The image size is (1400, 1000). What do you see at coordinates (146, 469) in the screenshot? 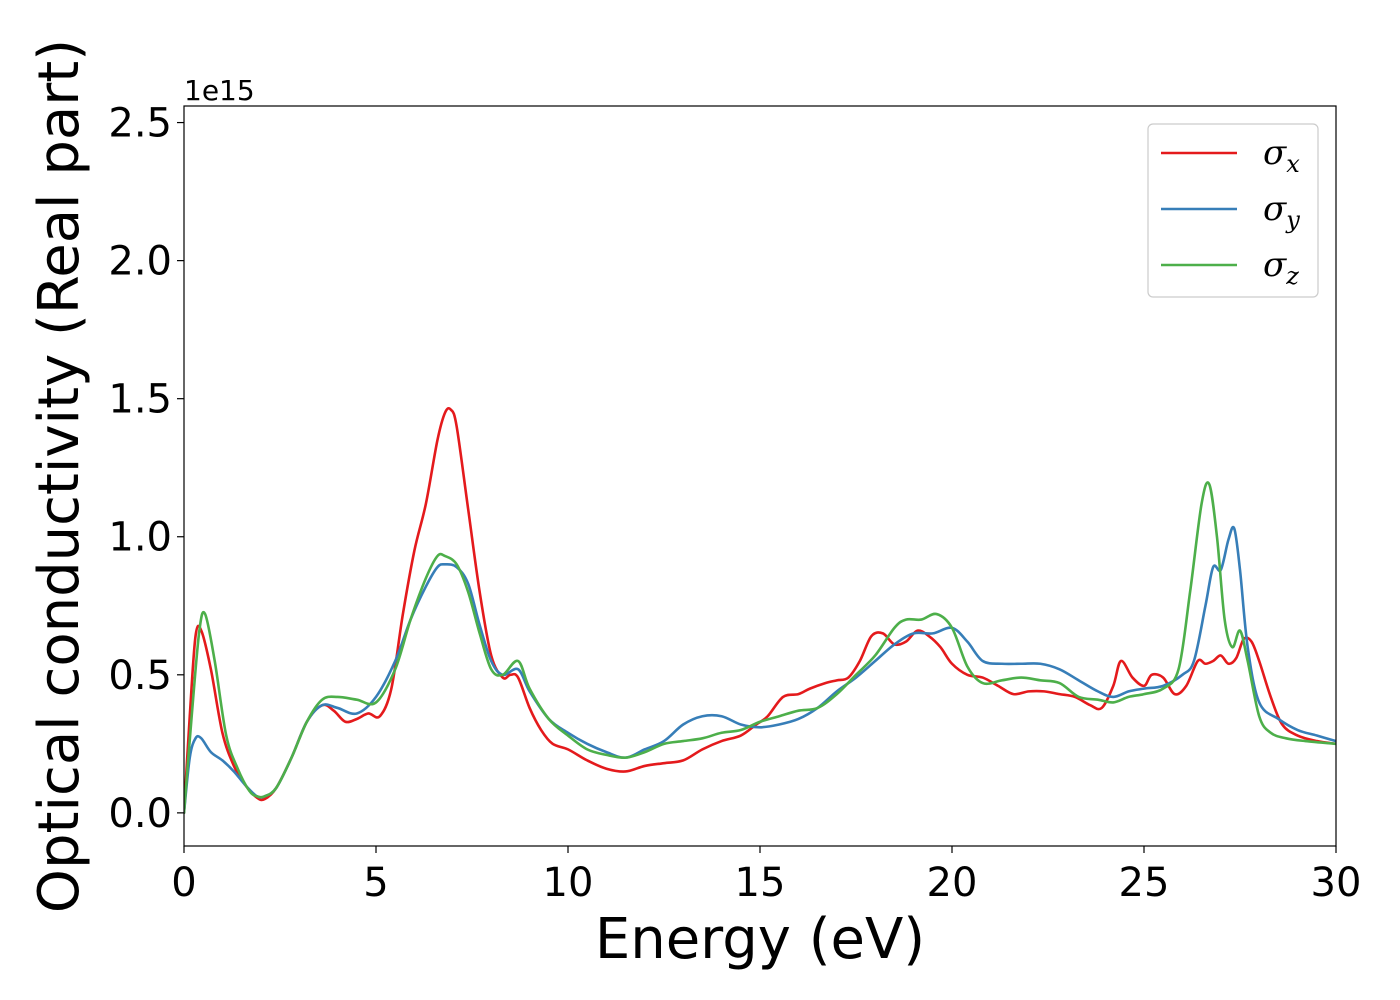
I see `y-axis-ticks: 0.0 0.5 1.0 1.5 2.0 2.5` at bounding box center [146, 469].